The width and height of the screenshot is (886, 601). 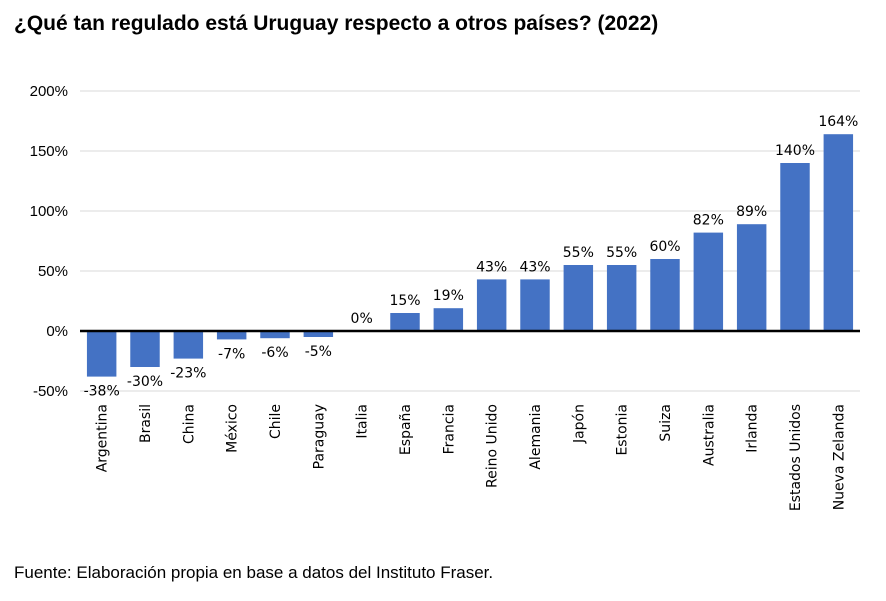 What do you see at coordinates (795, 151) in the screenshot?
I see `data-label: 140%` at bounding box center [795, 151].